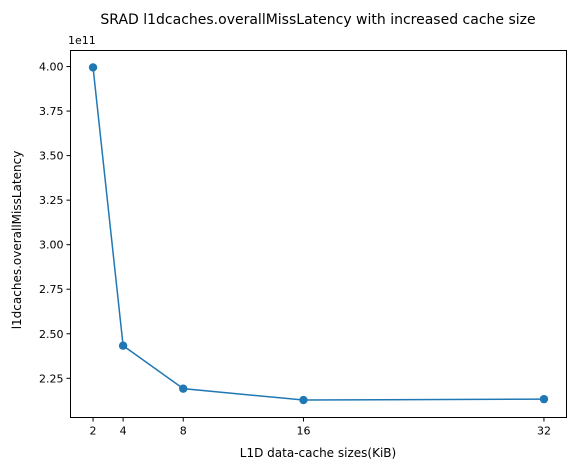  I want to click on x-tick-label: 8, so click(183, 431).